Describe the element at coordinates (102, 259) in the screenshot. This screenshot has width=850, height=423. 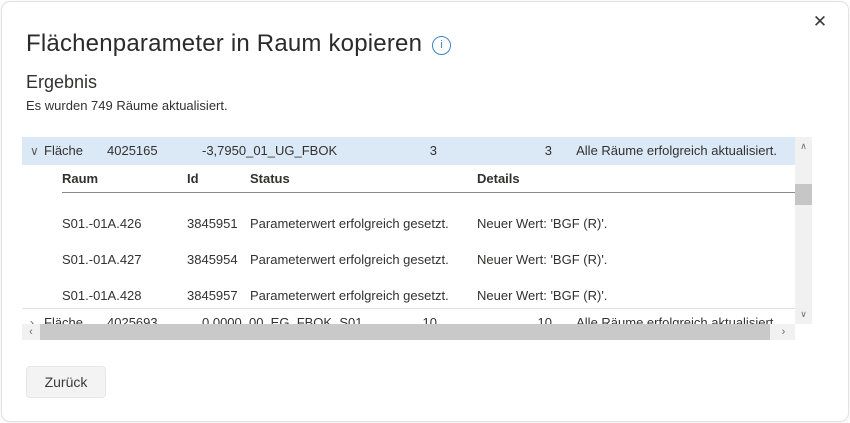
I see `cell-raum: S01.-01A.427` at that location.